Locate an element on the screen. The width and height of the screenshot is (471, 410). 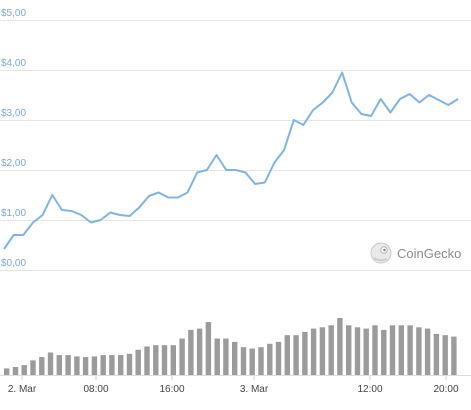
price-y-axis-ticks: $0,00 $1,00 $2,00 $3,00 $4,00 $5,00 is located at coordinates (13, 138).